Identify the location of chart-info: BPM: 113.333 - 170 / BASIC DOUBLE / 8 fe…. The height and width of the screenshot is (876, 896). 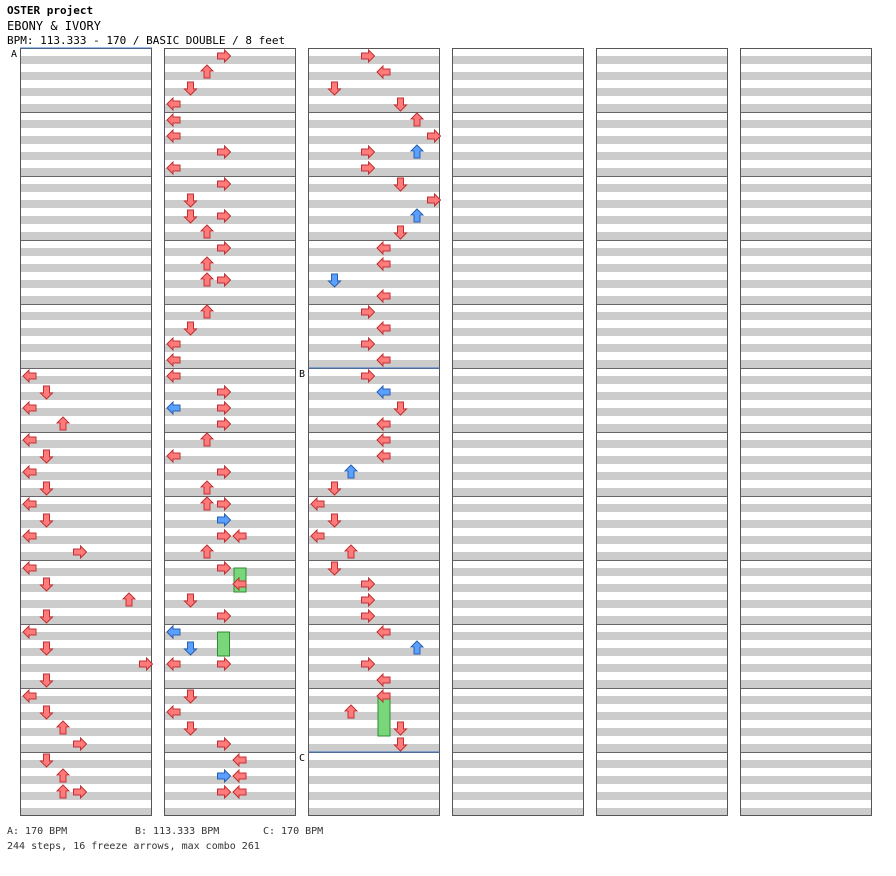
(146, 40).